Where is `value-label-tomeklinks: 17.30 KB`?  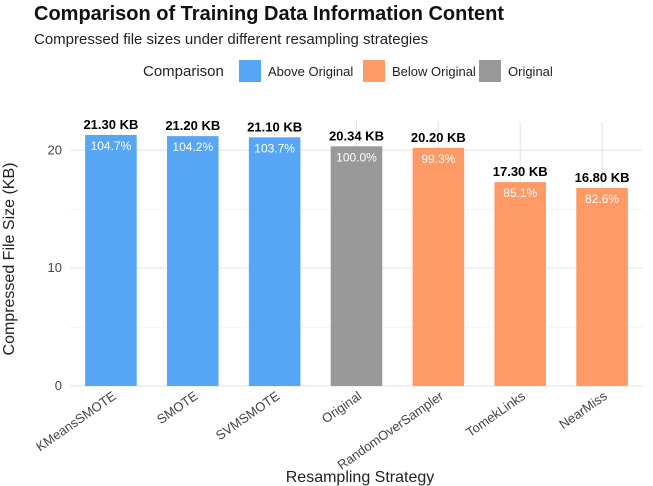 value-label-tomeklinks: 17.30 KB is located at coordinates (520, 171).